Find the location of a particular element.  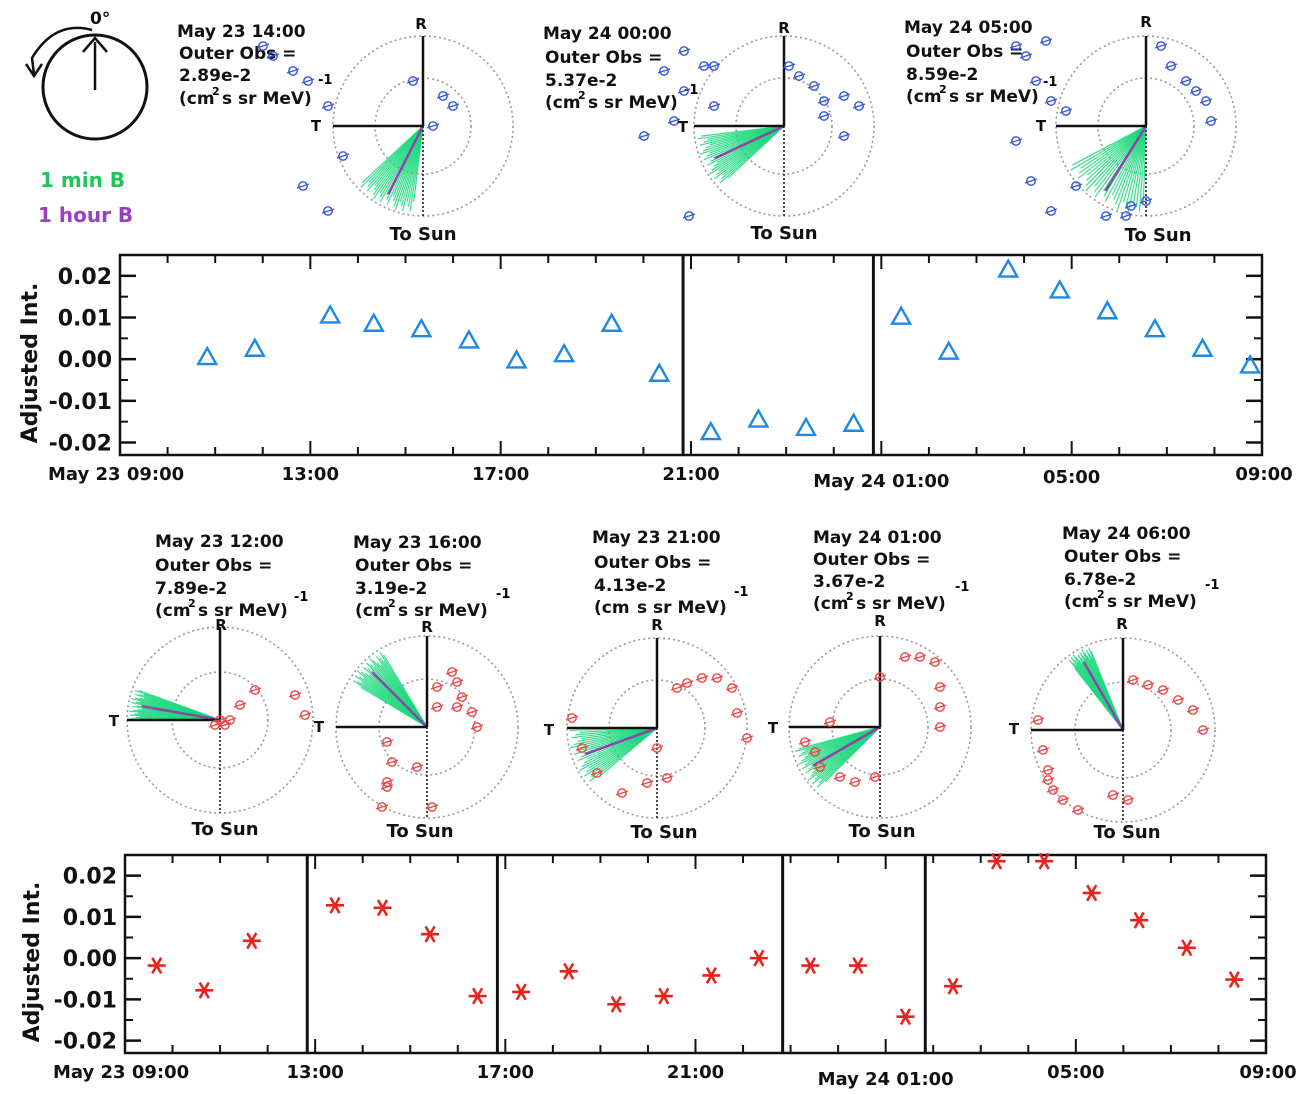

polar-title: May 24 05:00 is located at coordinates (968, 28).